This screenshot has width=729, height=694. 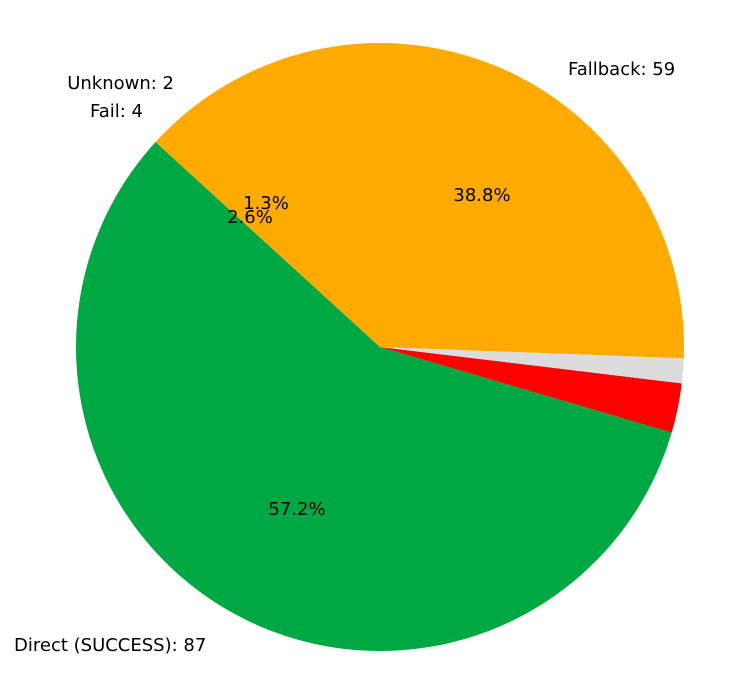 I want to click on slice-percent-label-2: 1.3%, so click(x=266, y=203).